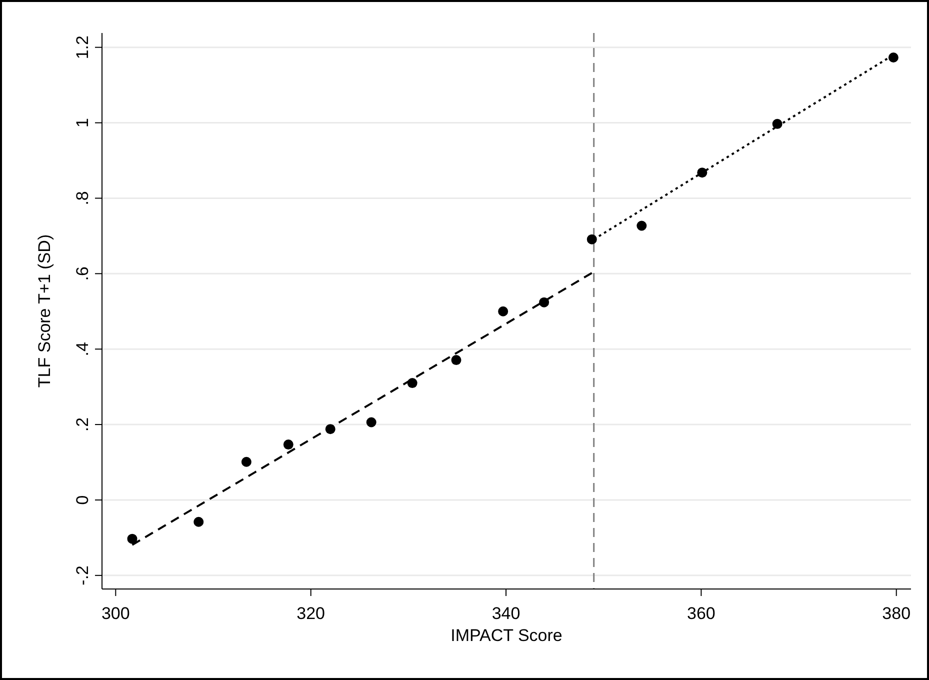 This screenshot has width=929, height=680. What do you see at coordinates (311, 613) in the screenshot?
I see `x-tick-label: 320` at bounding box center [311, 613].